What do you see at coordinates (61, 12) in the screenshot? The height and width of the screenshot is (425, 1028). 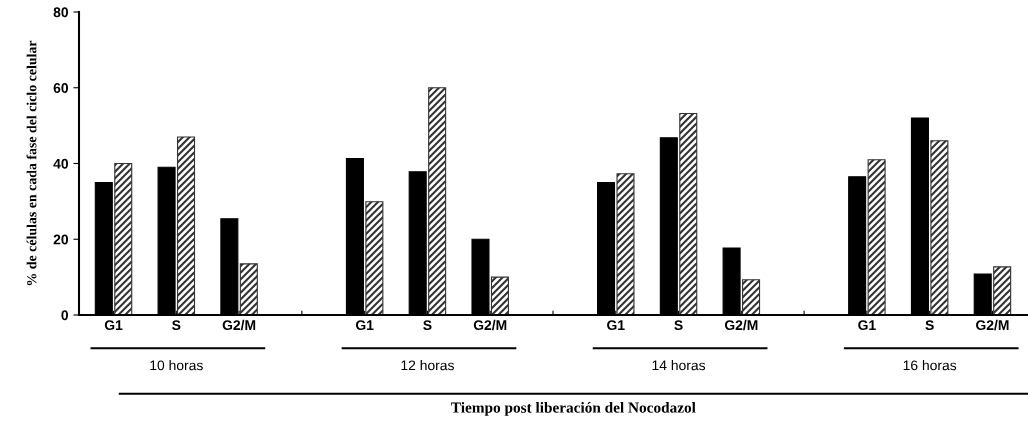 I see `y-tick-label: 80` at bounding box center [61, 12].